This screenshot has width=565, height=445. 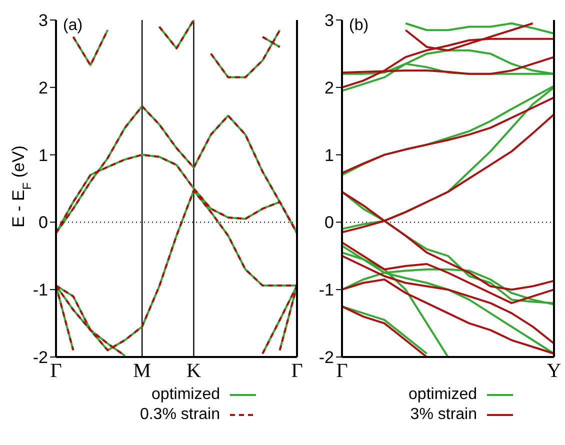 I want to click on annotation: (a), so click(x=73, y=25).